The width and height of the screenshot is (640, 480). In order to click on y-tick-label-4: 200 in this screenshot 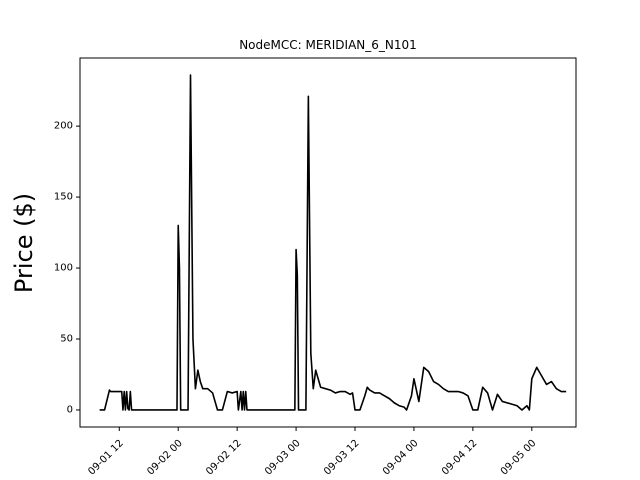, I will do `click(63, 126)`.